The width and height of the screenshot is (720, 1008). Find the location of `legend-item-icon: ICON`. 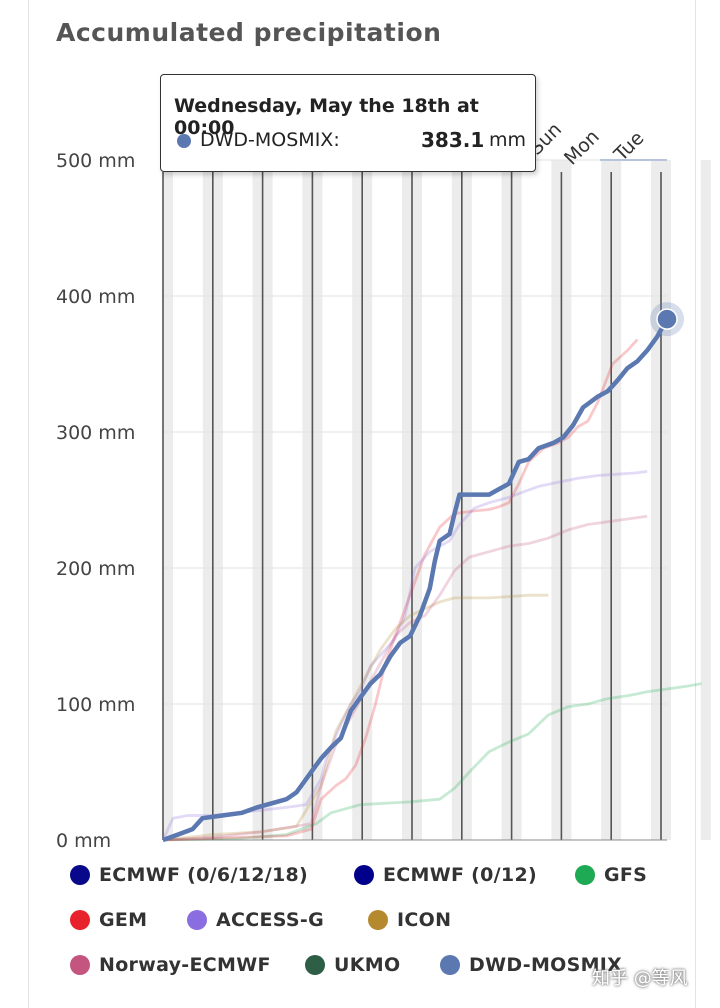

legend-item-icon: ICON is located at coordinates (409, 920).